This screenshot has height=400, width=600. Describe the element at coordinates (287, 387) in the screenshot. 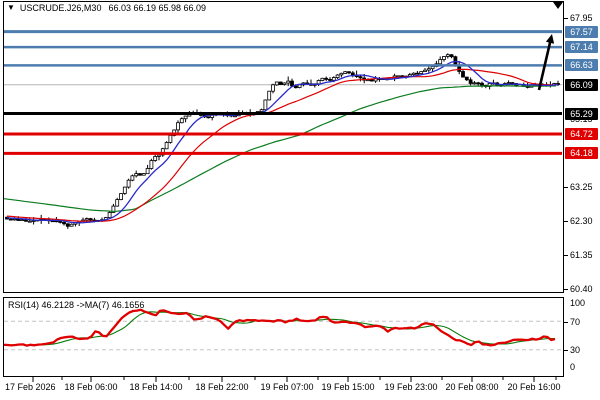

I see `time-axis-label: 19 Feb 07:00` at that location.